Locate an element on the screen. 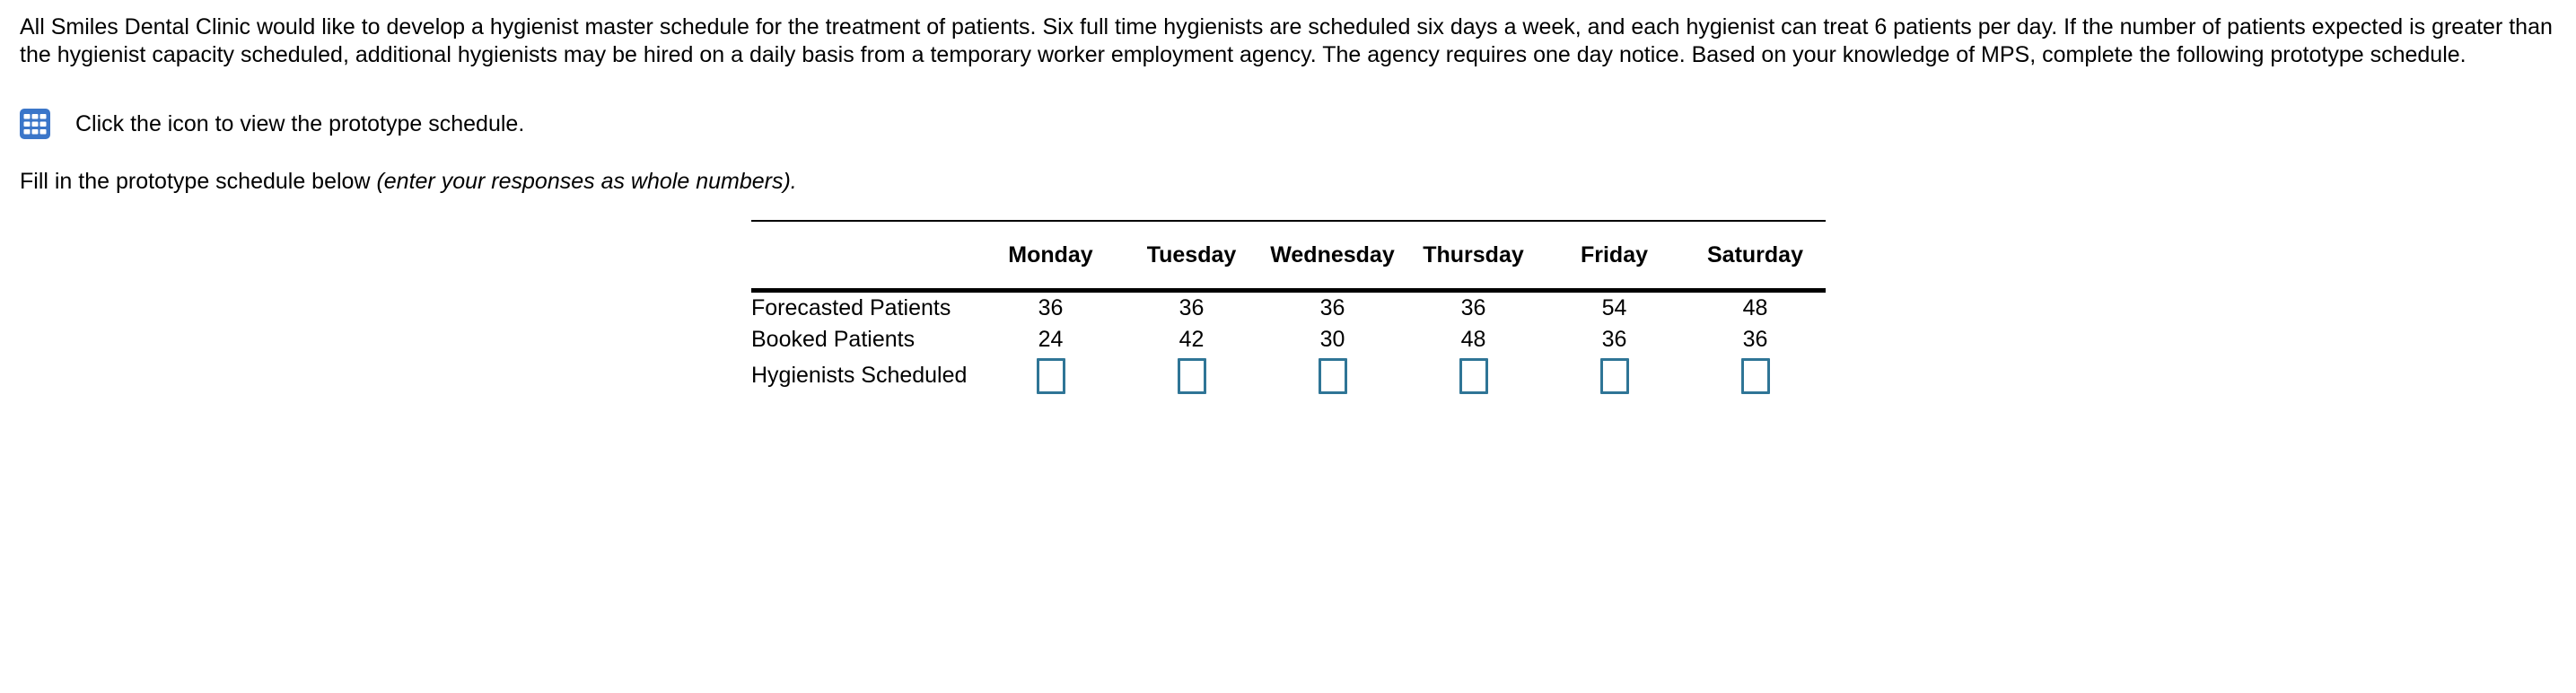  table-row-forecasted-patients: Forecasted Patients 36 36 36 36 54 48 is located at coordinates (1288, 308).